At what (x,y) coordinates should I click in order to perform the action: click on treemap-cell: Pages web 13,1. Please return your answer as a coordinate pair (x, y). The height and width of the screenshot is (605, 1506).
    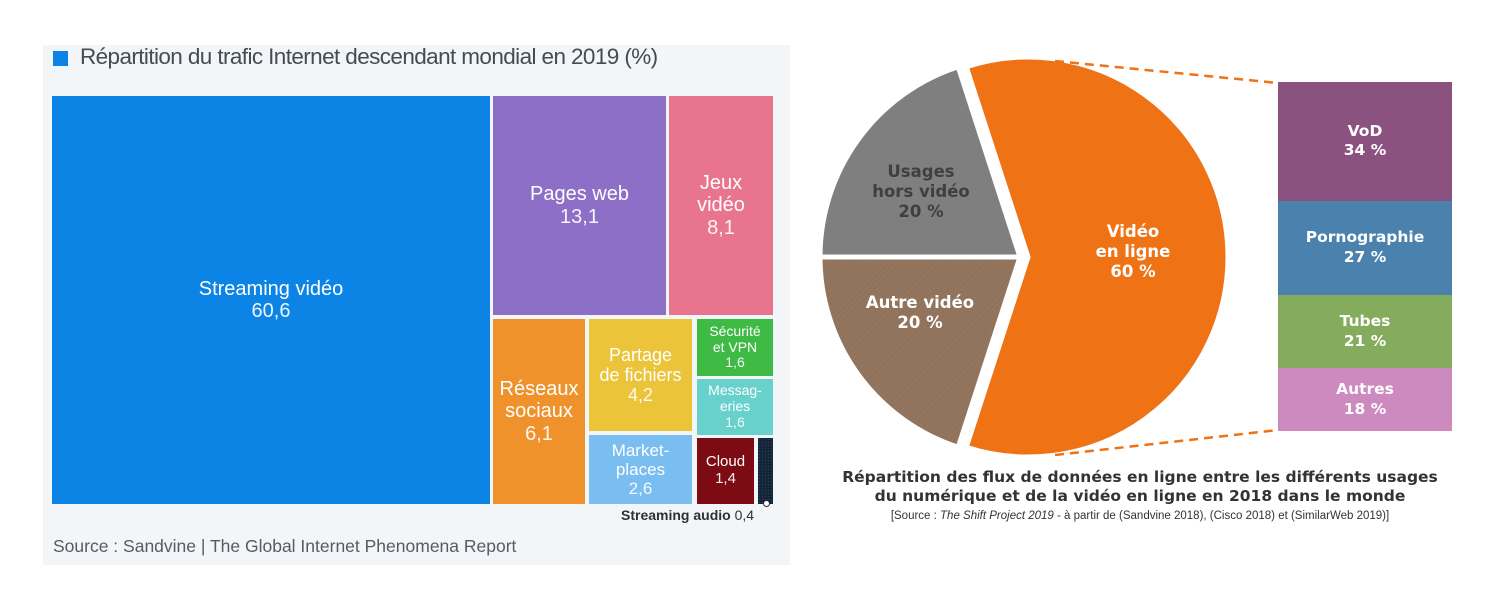
    Looking at the image, I should click on (579, 205).